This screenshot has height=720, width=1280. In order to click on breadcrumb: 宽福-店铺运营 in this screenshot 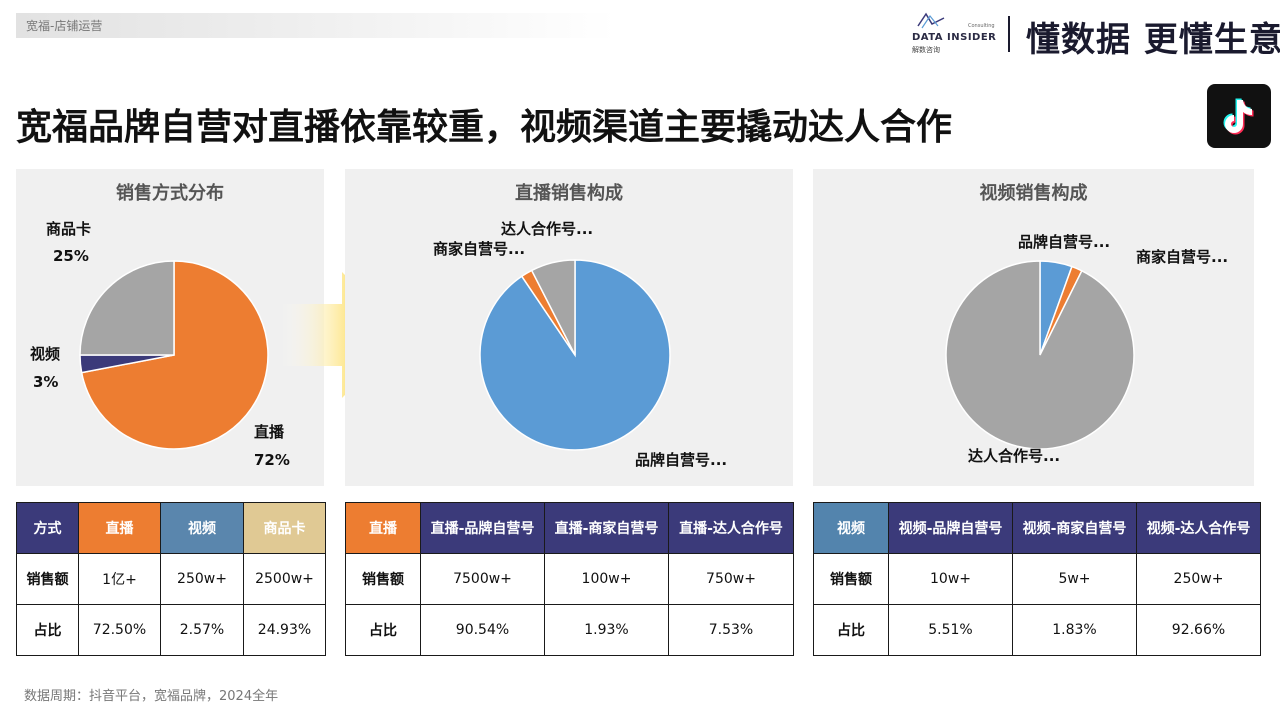, I will do `click(316, 25)`.